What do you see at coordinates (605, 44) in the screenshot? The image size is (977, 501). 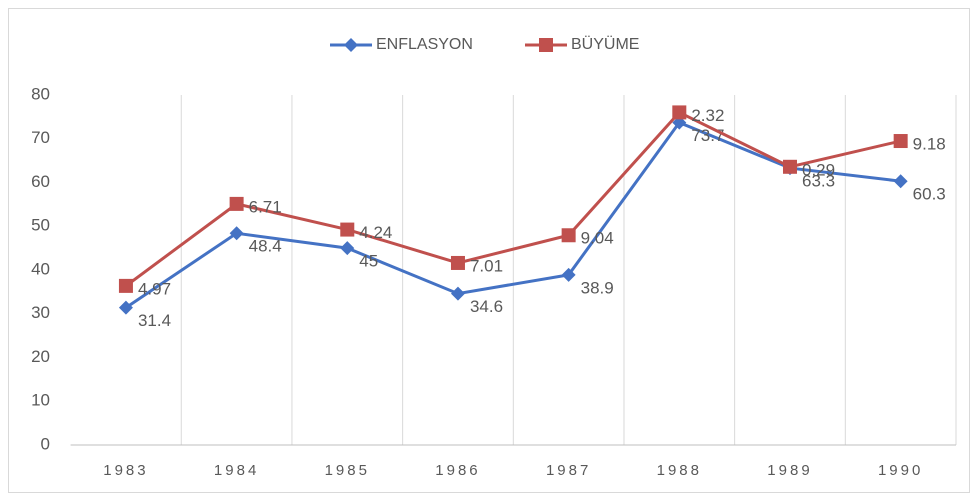 I see `legend-label: BÜYÜME` at bounding box center [605, 44].